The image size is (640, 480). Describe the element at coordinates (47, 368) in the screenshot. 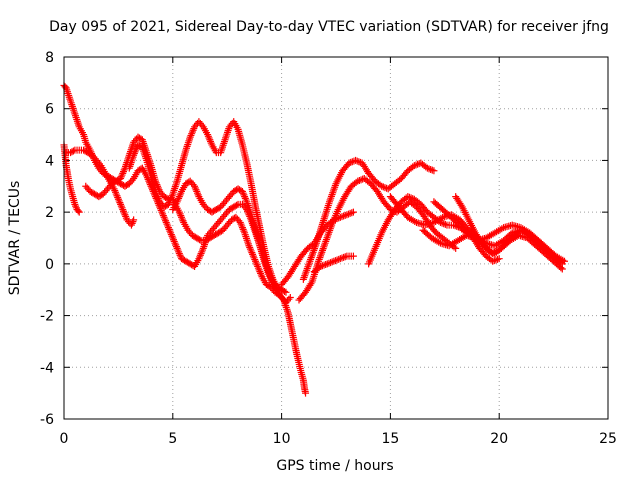

I see `y-tick-label: -4` at that location.